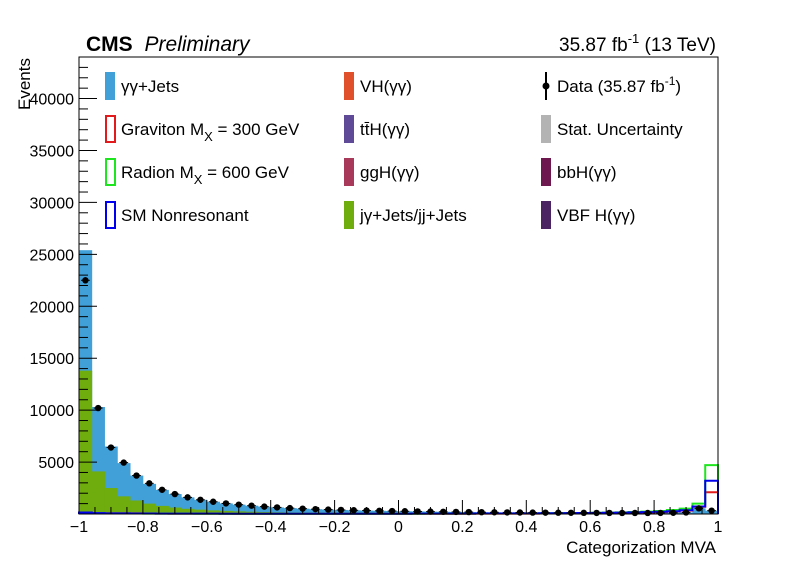 The image size is (796, 572). I want to click on legend-label-3: Graviton MX = 300 GeV, so click(210, 132).